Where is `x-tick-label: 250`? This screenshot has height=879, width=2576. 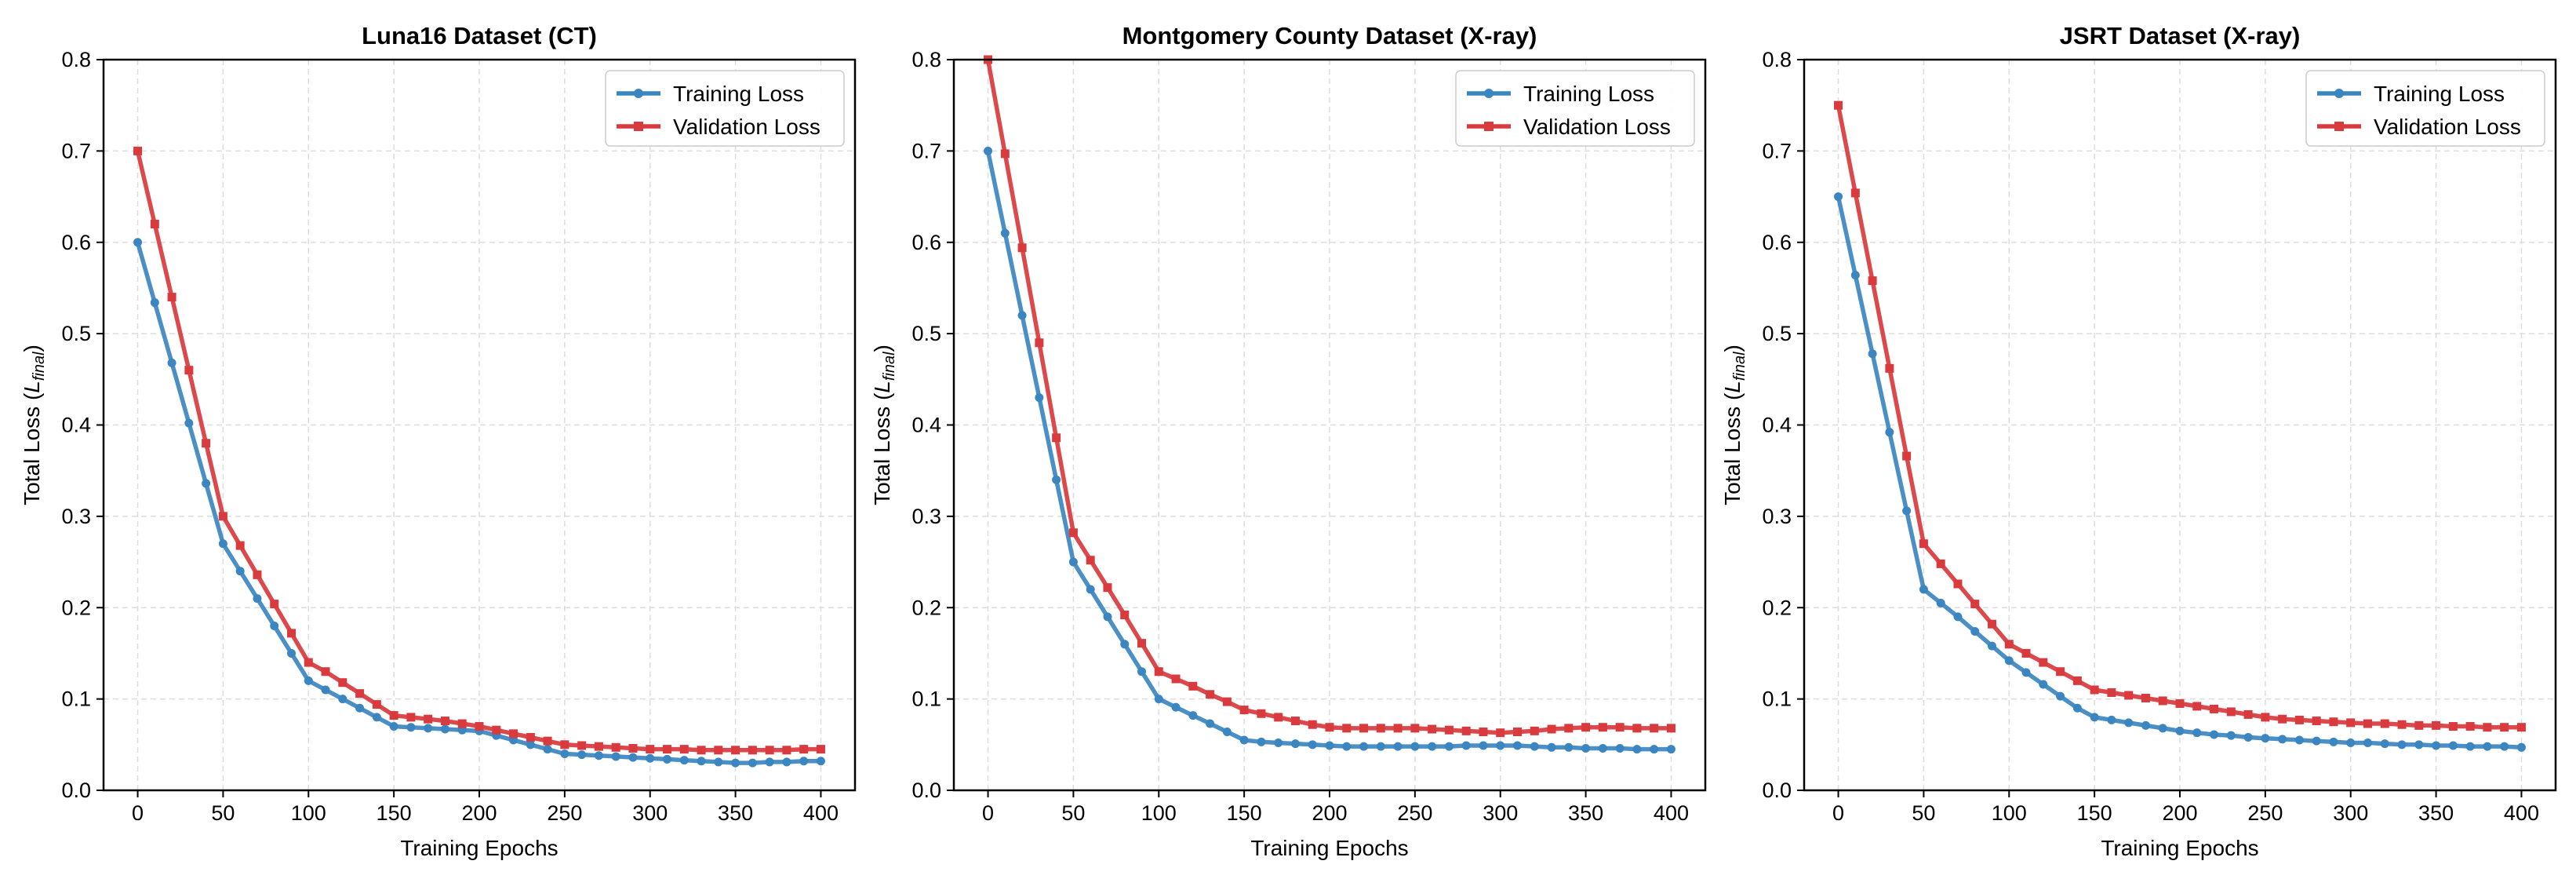 x-tick-label: 250 is located at coordinates (564, 813).